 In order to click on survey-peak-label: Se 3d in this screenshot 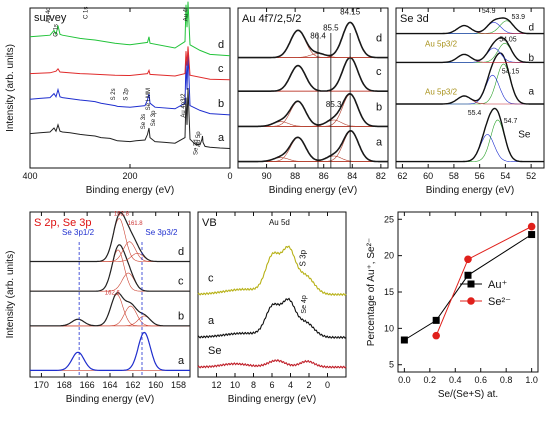, I will do `click(197, 147)`.